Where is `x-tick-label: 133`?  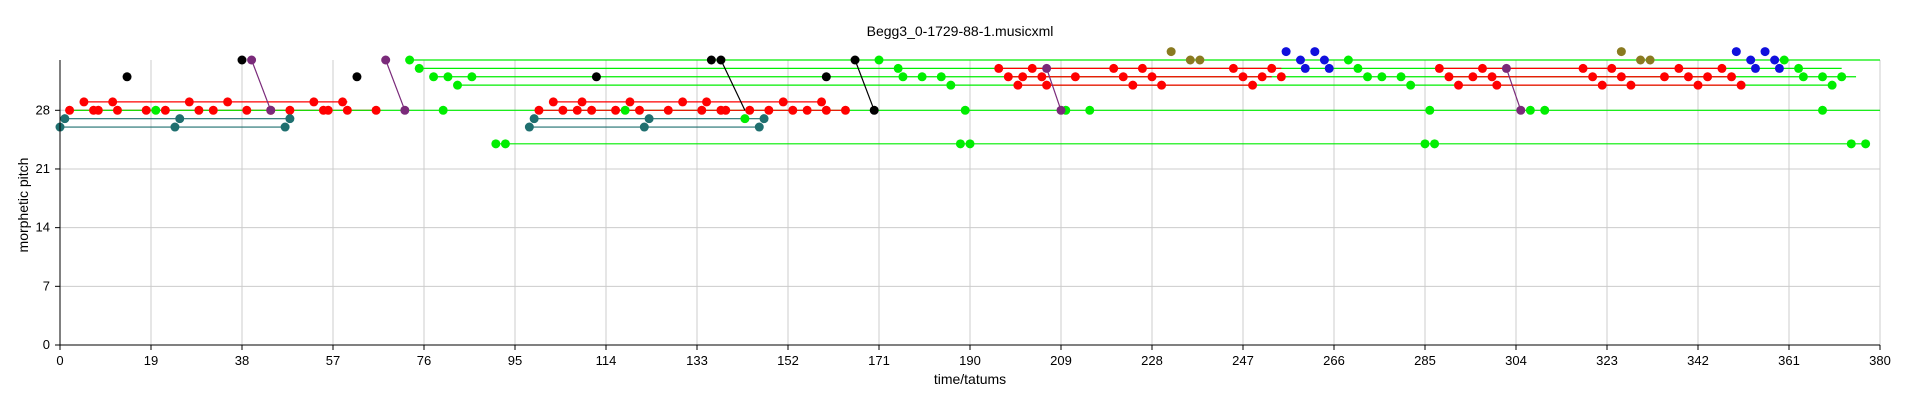 x-tick-label: 133 is located at coordinates (697, 360).